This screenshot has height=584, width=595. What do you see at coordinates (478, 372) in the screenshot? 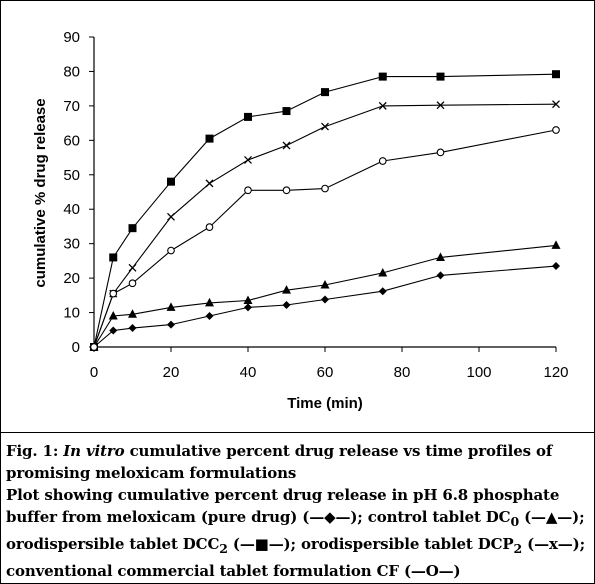
I see `x-tick-label: 100` at bounding box center [478, 372].